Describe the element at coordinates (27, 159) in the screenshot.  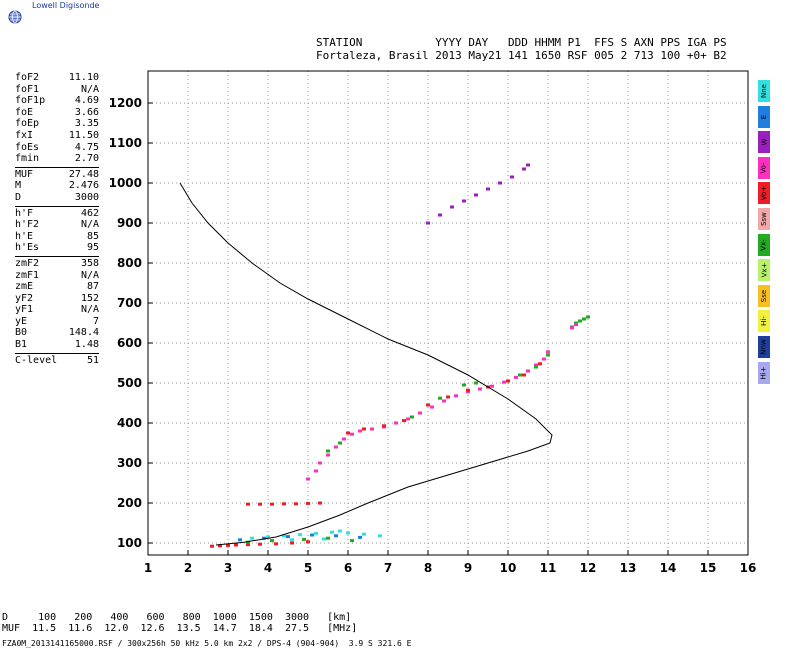
I see `param-name: fmin` at that location.